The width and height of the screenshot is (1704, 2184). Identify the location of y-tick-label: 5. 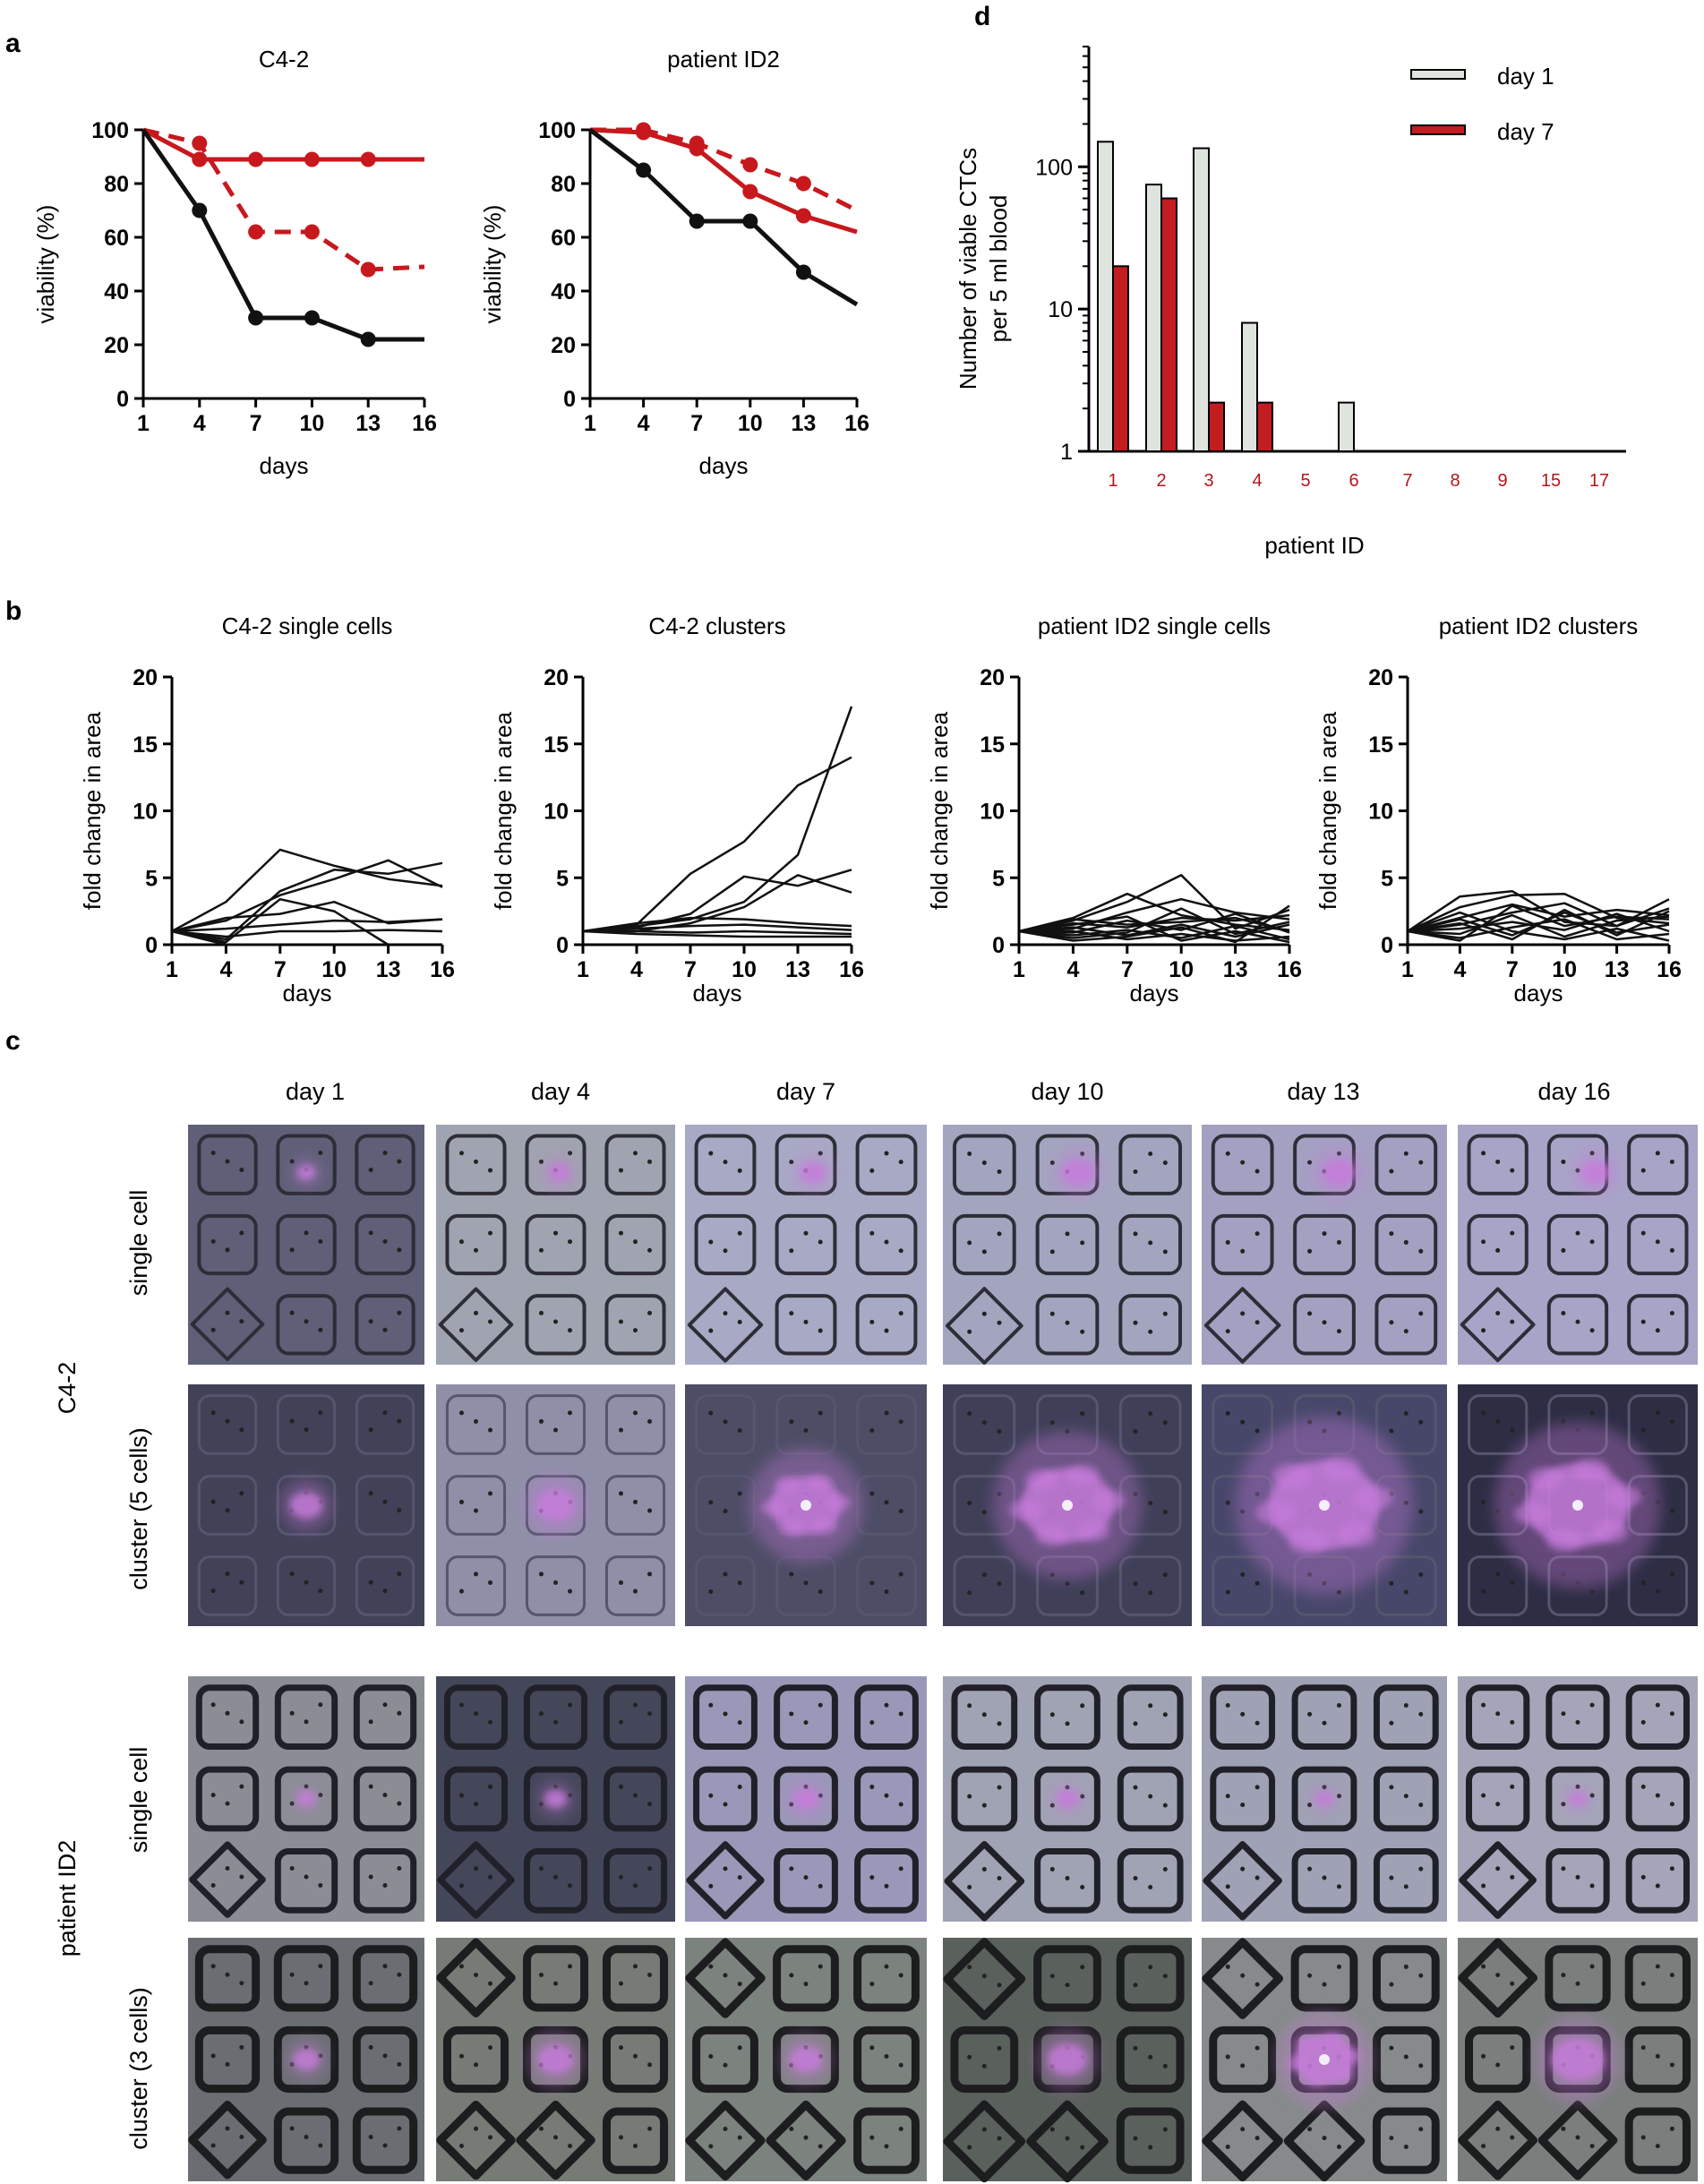
(1387, 878).